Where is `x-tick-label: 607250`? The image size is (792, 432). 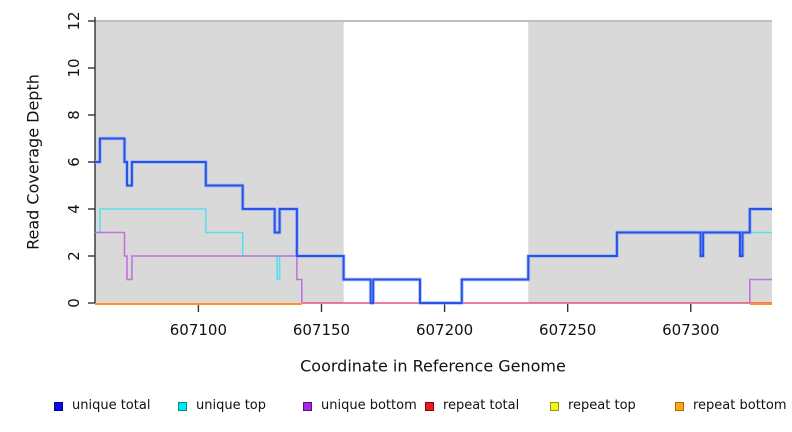
x-tick-label: 607250 is located at coordinates (567, 330).